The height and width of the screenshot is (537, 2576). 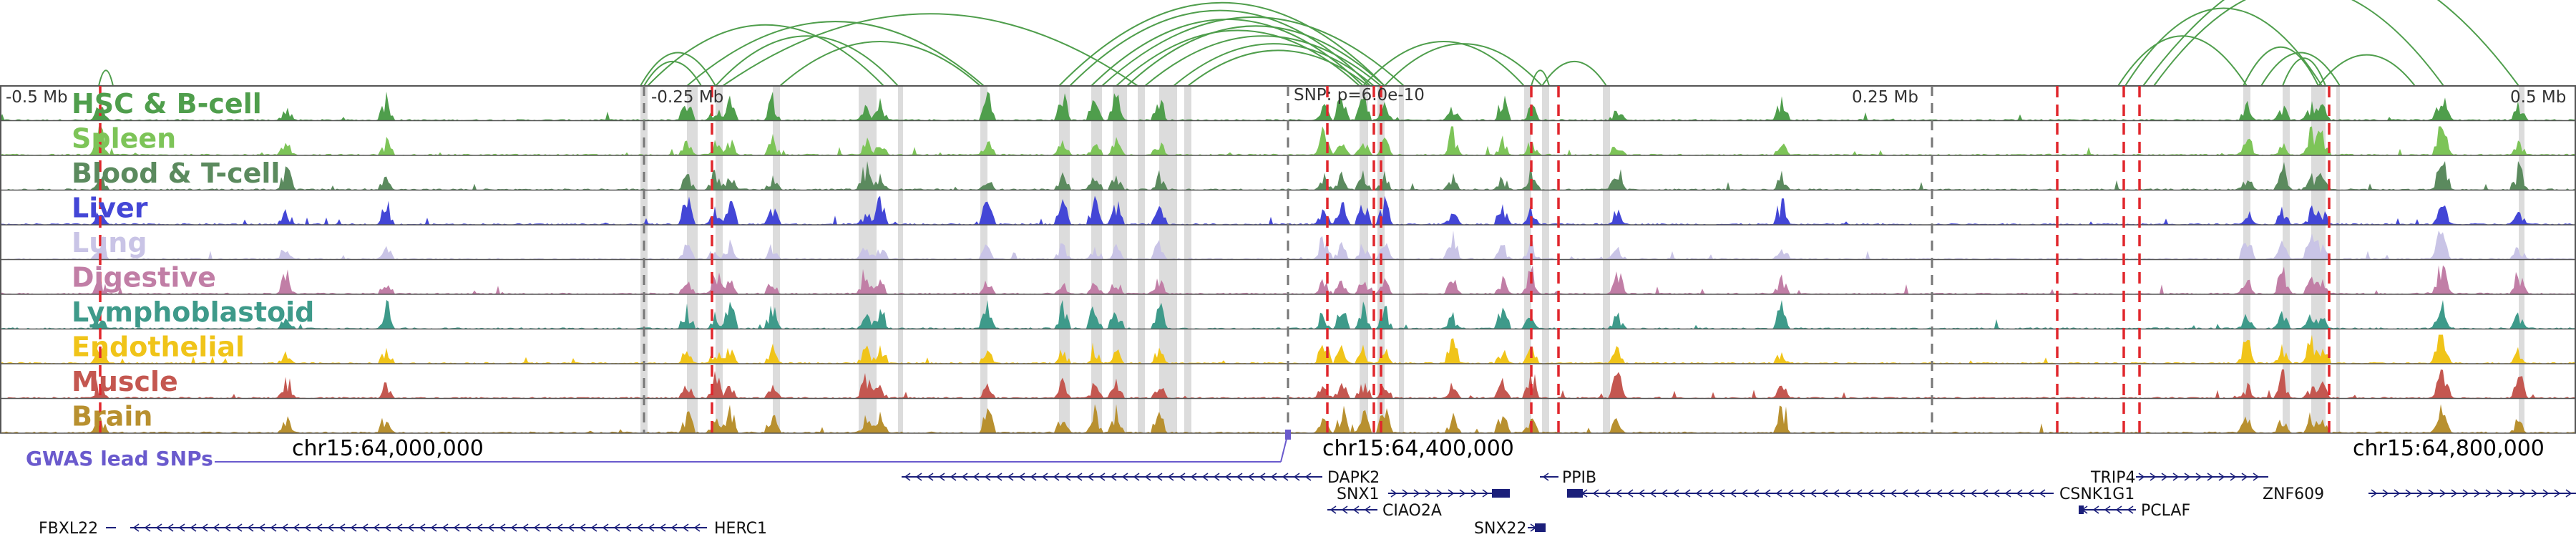 I want to click on gene-label: CIAO2A, so click(x=1412, y=511).